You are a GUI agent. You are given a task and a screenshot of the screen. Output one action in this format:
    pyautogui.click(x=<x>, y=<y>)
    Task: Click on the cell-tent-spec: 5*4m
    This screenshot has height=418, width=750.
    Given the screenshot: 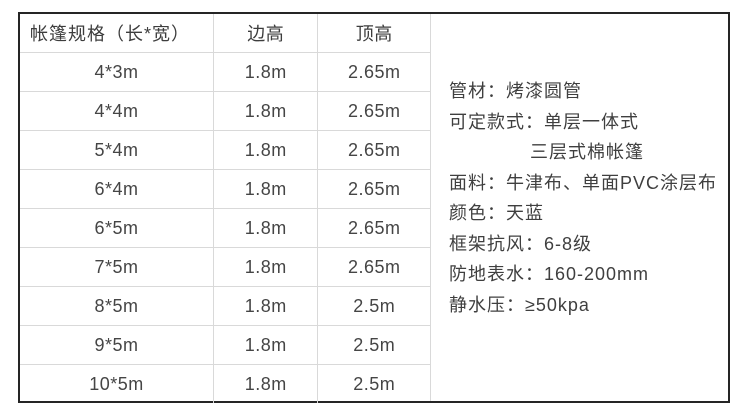 What is the action you would take?
    pyautogui.click(x=116, y=150)
    